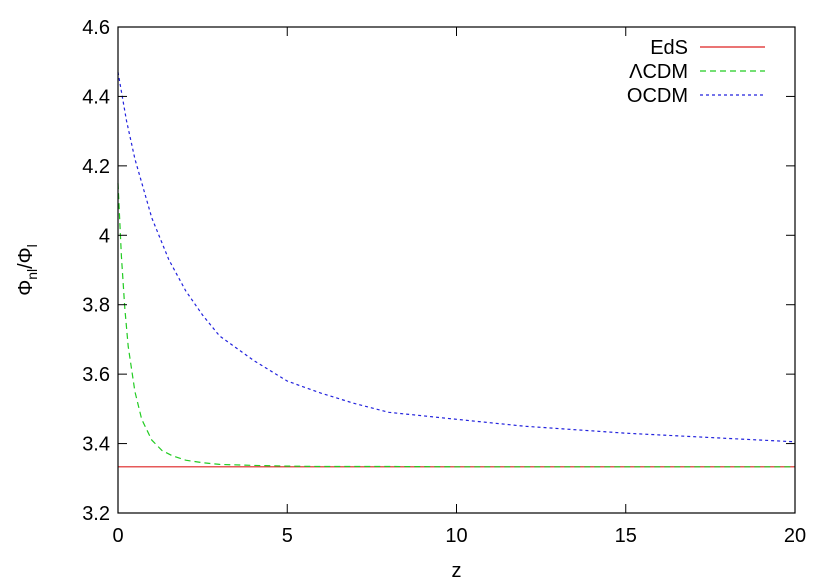 The height and width of the screenshot is (582, 830). I want to click on y-tick-label: 4.2, so click(96, 167).